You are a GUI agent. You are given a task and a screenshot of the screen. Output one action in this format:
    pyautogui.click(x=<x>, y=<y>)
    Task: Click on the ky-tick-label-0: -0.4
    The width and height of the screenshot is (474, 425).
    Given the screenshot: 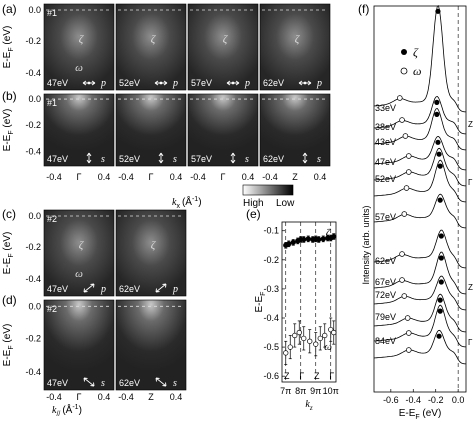 What is the action you would take?
    pyautogui.click(x=54, y=397)
    